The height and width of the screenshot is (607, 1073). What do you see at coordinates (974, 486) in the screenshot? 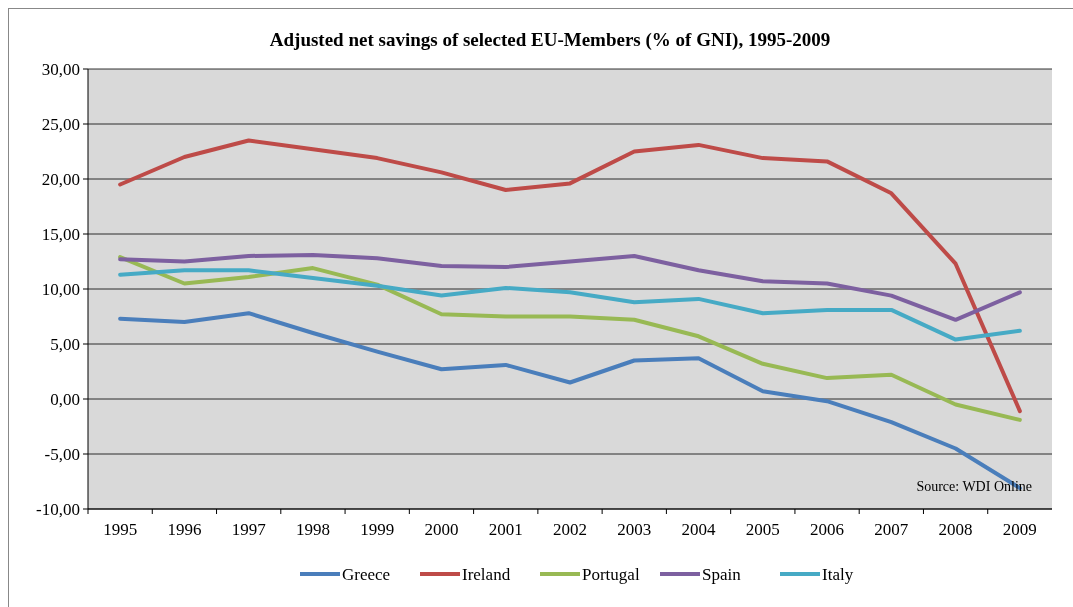
I see `annotation: Source: WDI Online` at bounding box center [974, 486].